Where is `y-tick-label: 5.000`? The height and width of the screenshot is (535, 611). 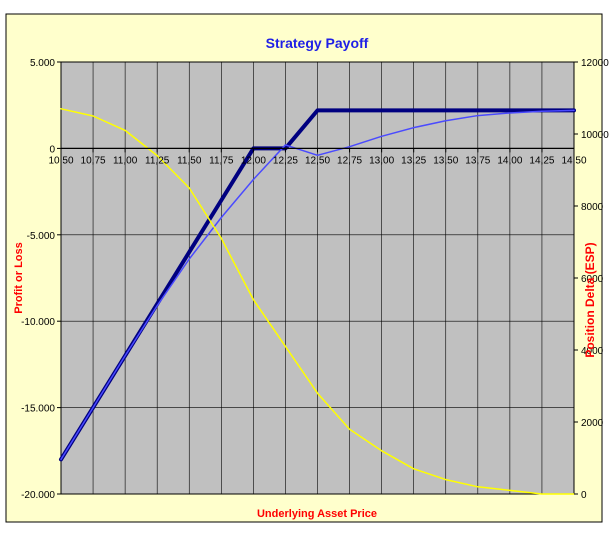
y-tick-label: 5.000 is located at coordinates (42, 63).